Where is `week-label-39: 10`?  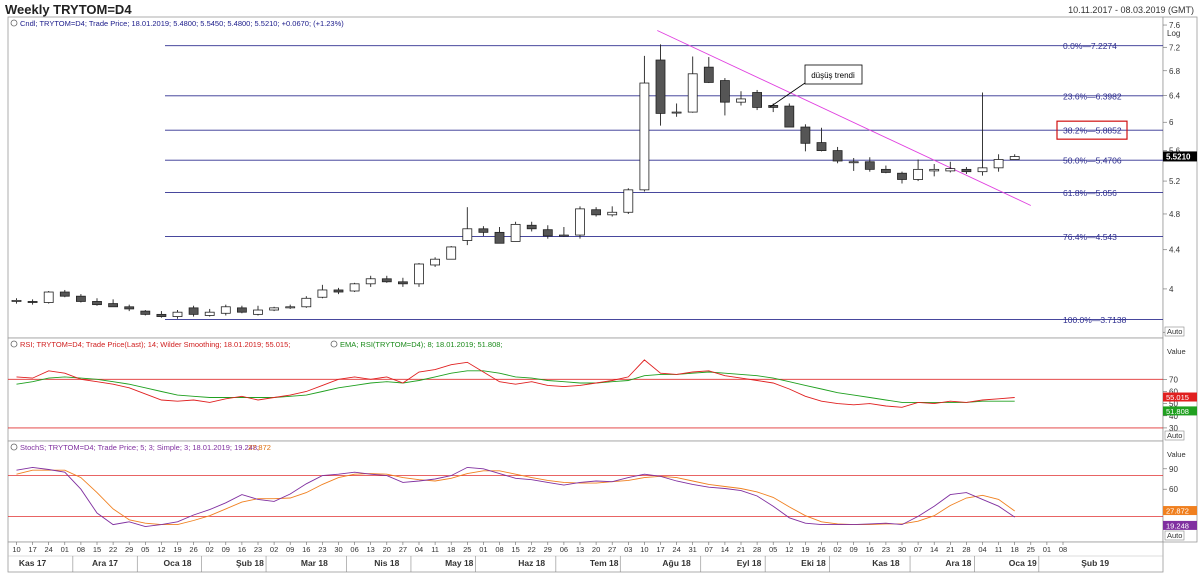
week-label-39: 10 is located at coordinates (644, 549).